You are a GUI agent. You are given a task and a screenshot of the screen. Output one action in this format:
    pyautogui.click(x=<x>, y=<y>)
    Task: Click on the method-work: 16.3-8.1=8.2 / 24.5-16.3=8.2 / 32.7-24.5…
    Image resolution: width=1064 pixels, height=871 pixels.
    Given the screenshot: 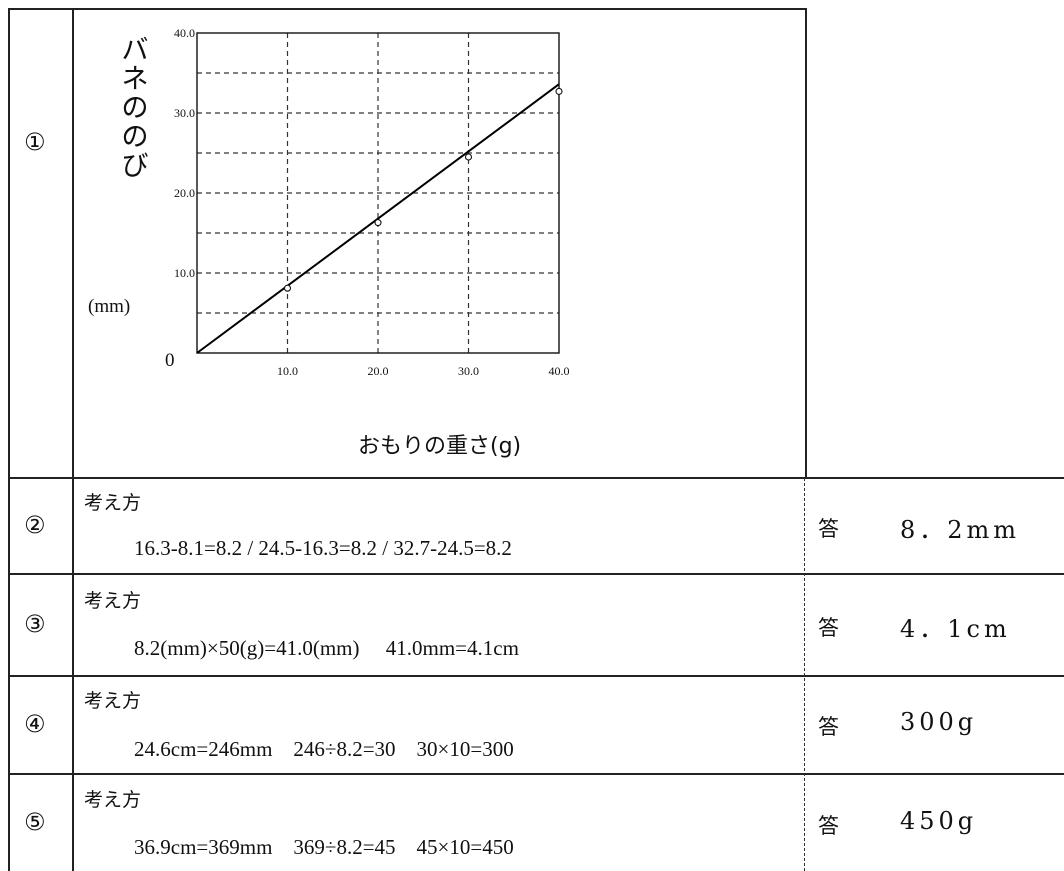 What is the action you would take?
    pyautogui.click(x=323, y=548)
    